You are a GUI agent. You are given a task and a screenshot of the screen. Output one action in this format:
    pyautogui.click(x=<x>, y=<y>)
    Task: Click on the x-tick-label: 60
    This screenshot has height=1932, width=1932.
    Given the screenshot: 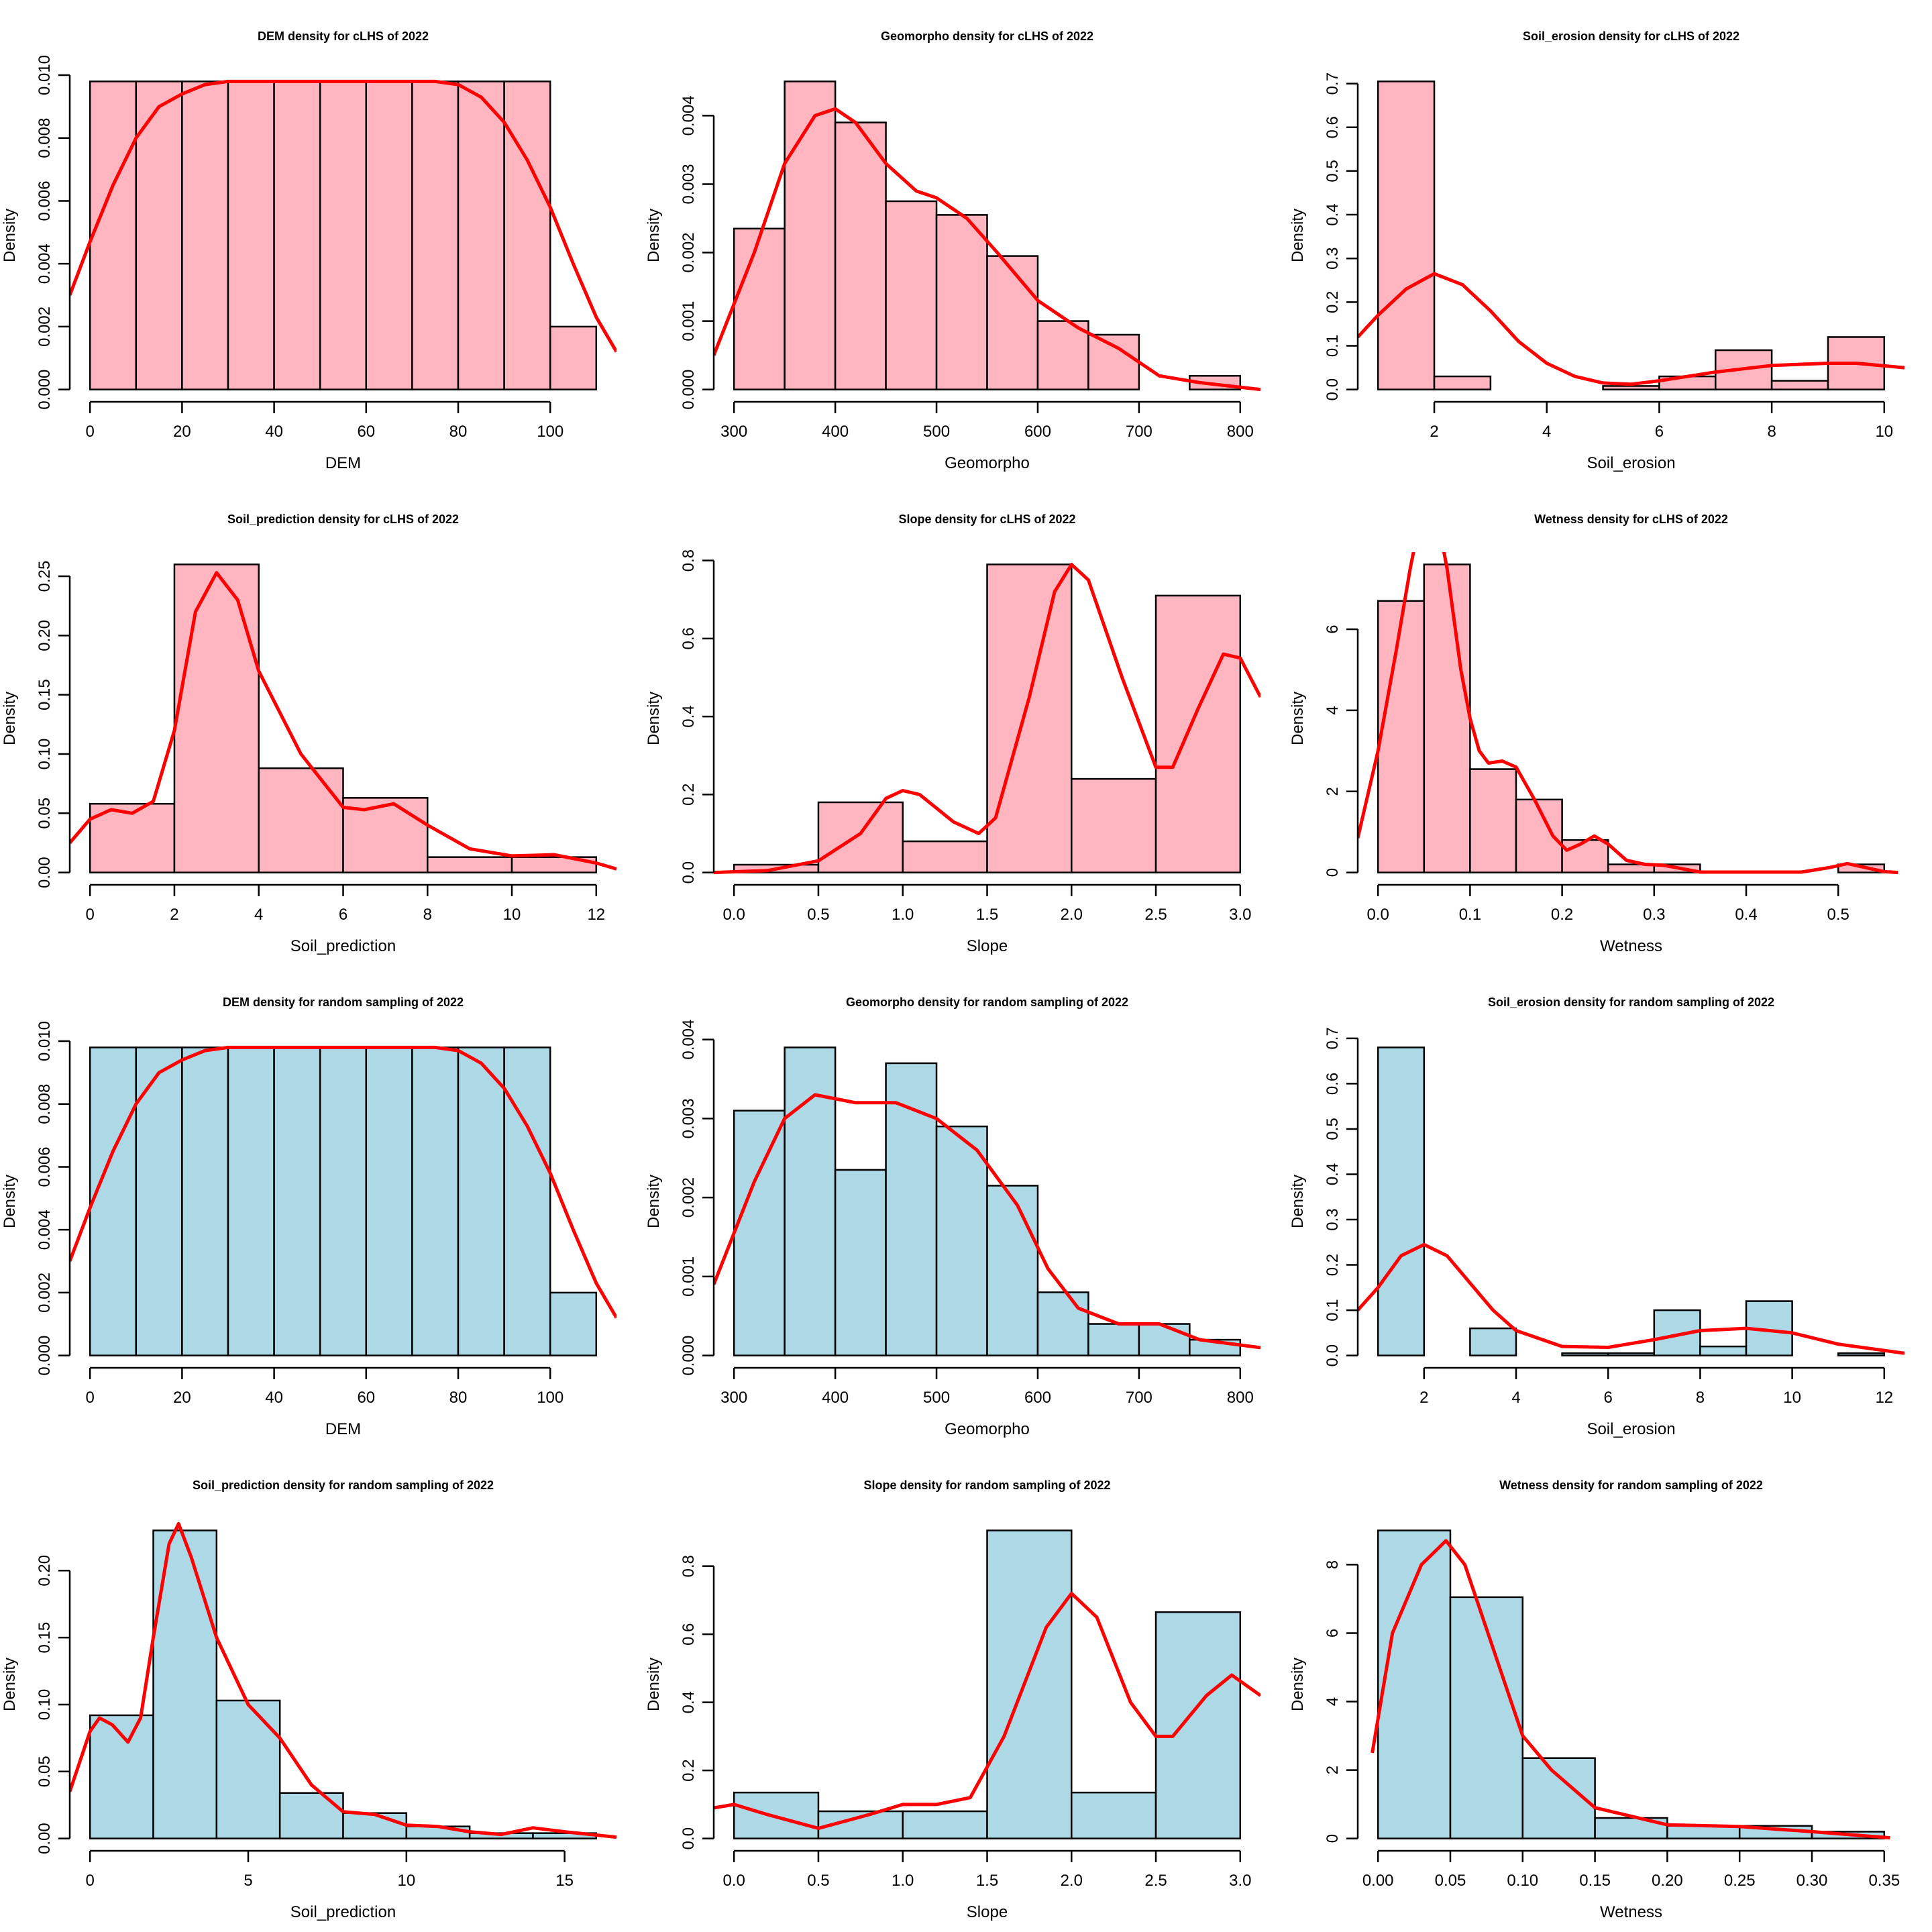 What is the action you would take?
    pyautogui.click(x=366, y=1398)
    